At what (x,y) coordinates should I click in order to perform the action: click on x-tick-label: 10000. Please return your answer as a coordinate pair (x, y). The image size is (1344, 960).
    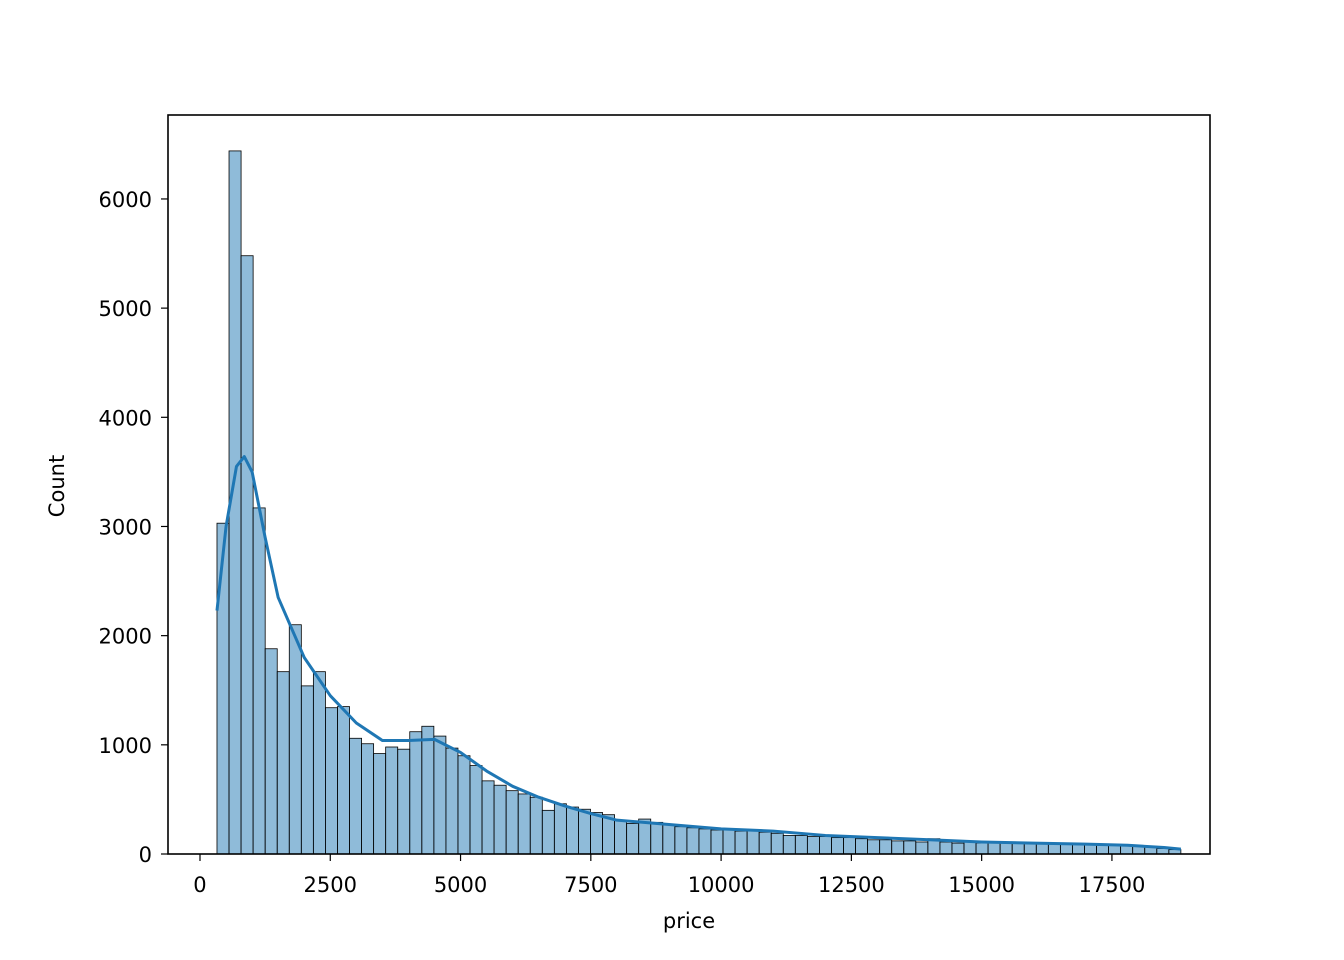
    Looking at the image, I should click on (721, 885).